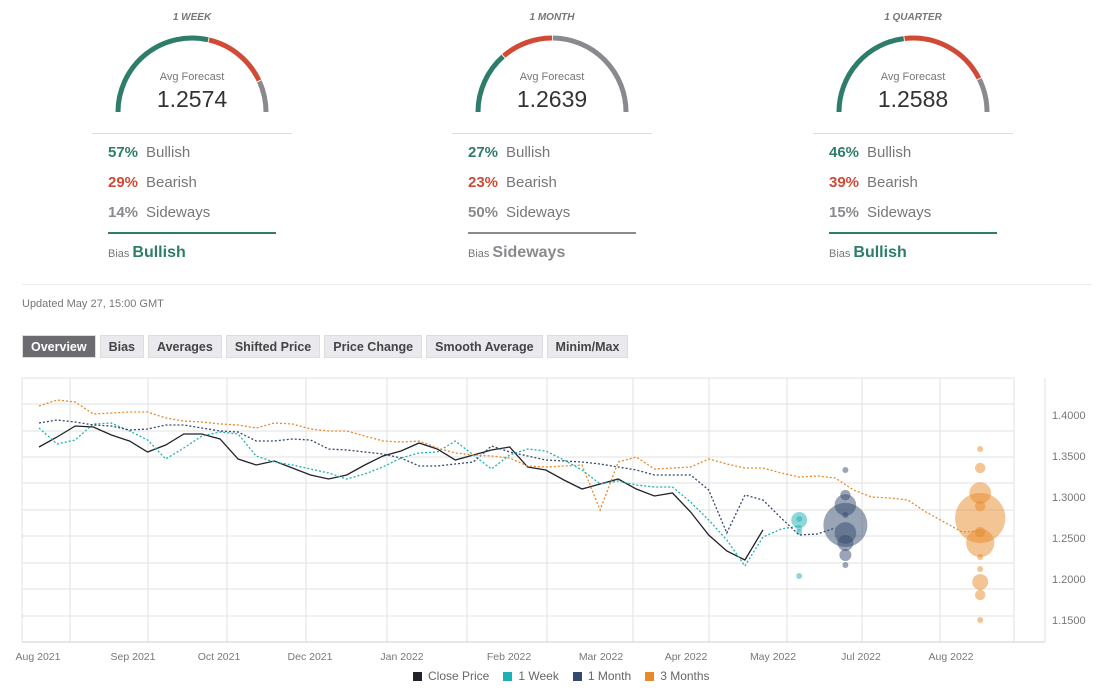 The height and width of the screenshot is (700, 1096). What do you see at coordinates (552, 17) in the screenshot?
I see `gauge-title: 1 MONTH` at bounding box center [552, 17].